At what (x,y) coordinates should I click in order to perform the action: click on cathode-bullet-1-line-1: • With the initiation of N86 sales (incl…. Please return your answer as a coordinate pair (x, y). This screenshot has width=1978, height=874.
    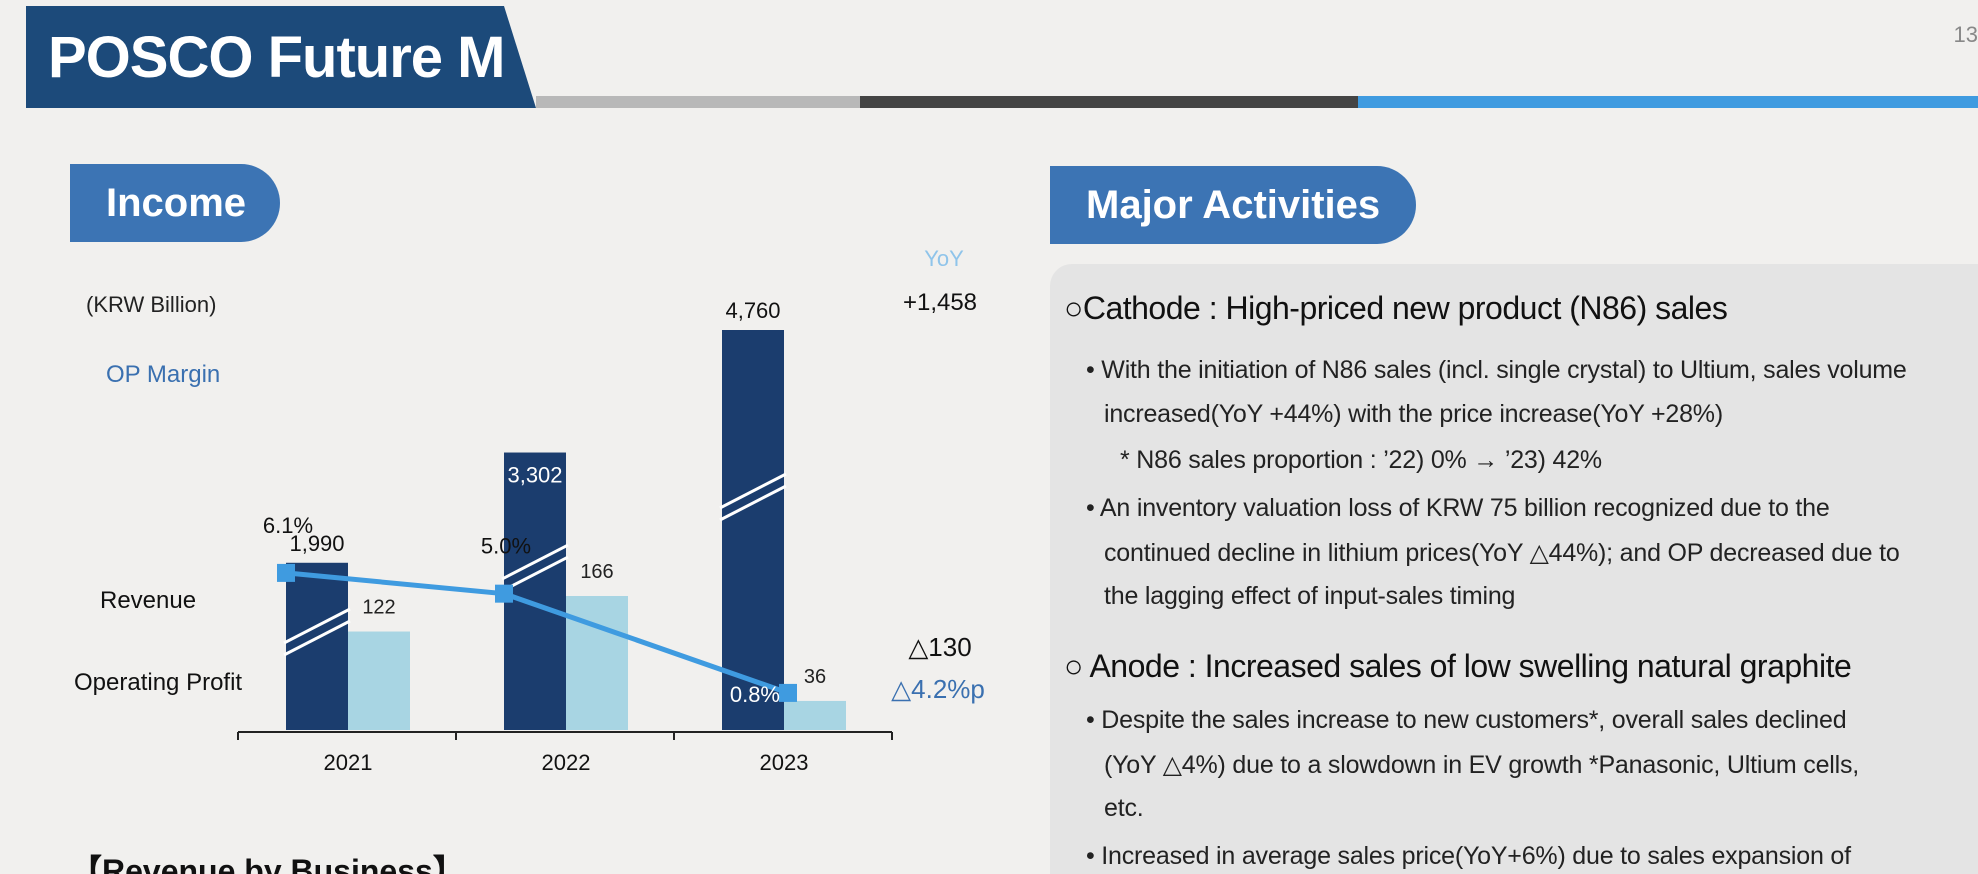
    Looking at the image, I should click on (1496, 370).